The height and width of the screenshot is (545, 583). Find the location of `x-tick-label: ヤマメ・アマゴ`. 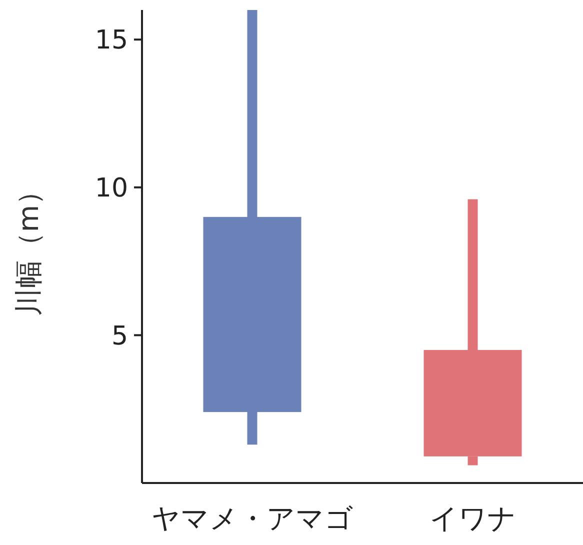

x-tick-label: ヤマメ・アマゴ is located at coordinates (252, 518).